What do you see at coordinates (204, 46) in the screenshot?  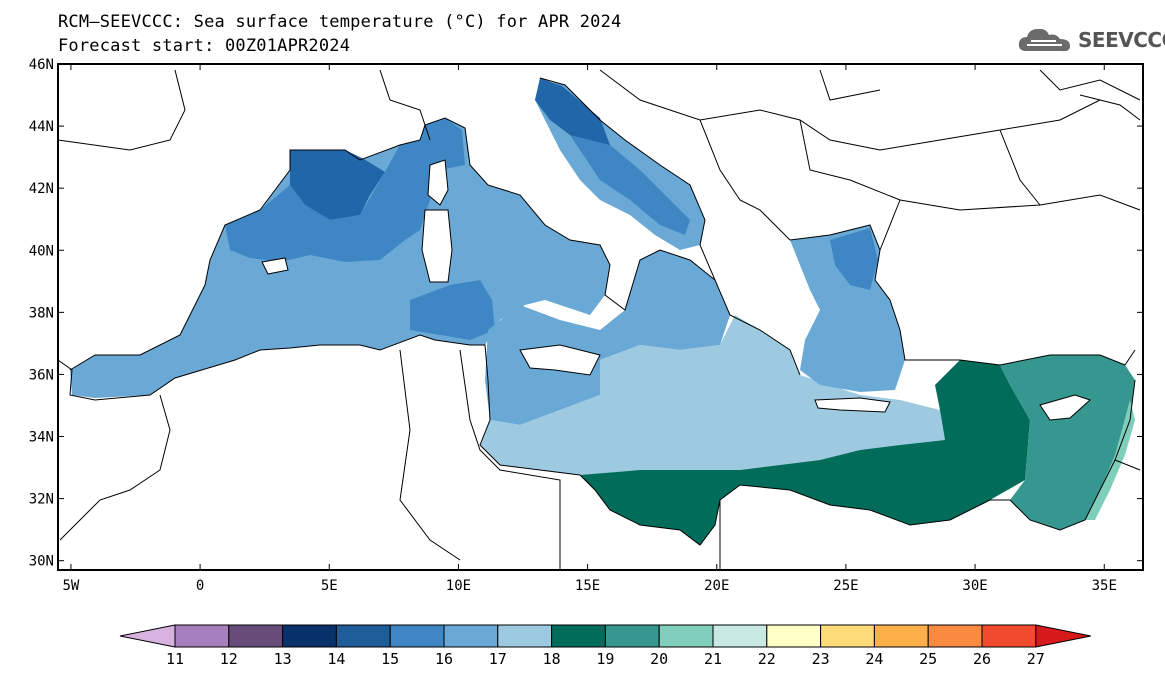 I see `forecast-start: Forecast start: 00Z01APR2024` at bounding box center [204, 46].